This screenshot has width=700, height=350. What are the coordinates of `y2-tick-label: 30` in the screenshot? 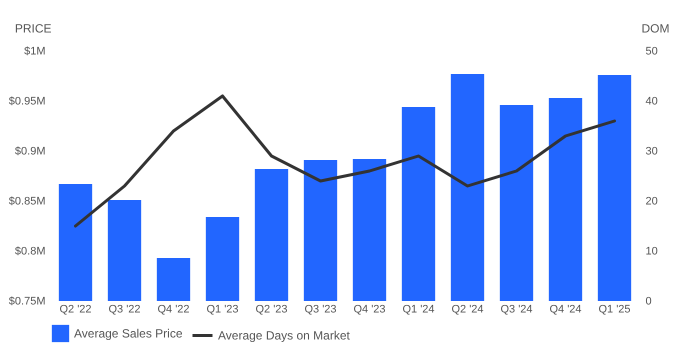 It's located at (652, 152).